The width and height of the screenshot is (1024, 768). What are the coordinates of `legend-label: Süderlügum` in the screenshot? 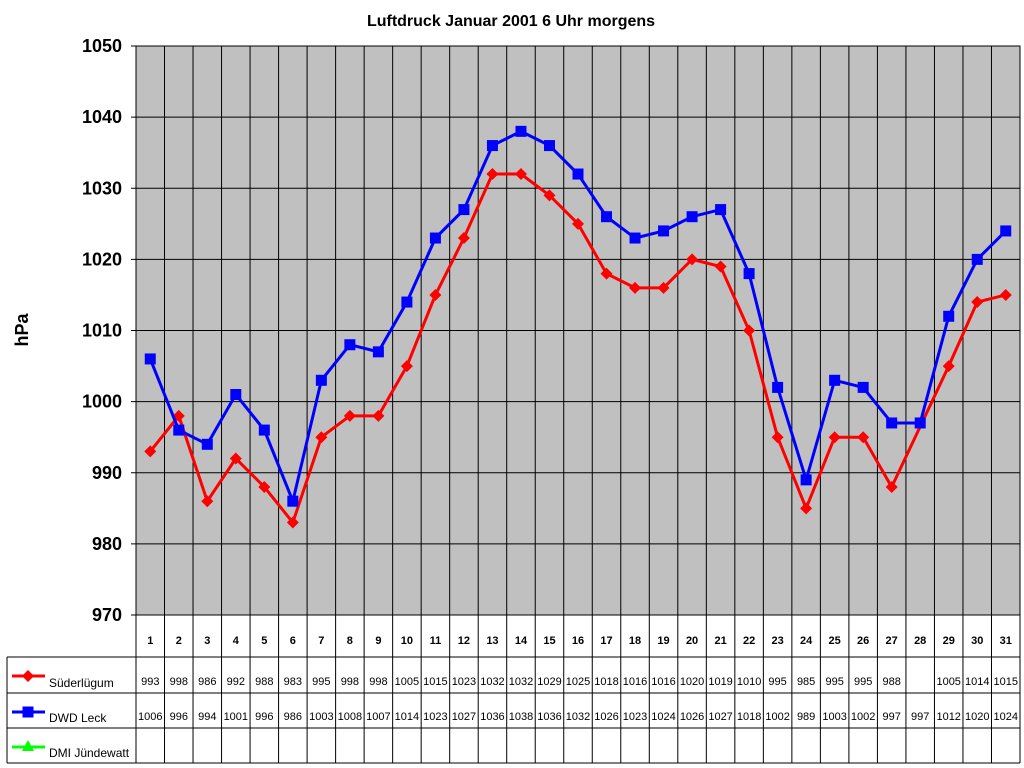 It's located at (81, 683).